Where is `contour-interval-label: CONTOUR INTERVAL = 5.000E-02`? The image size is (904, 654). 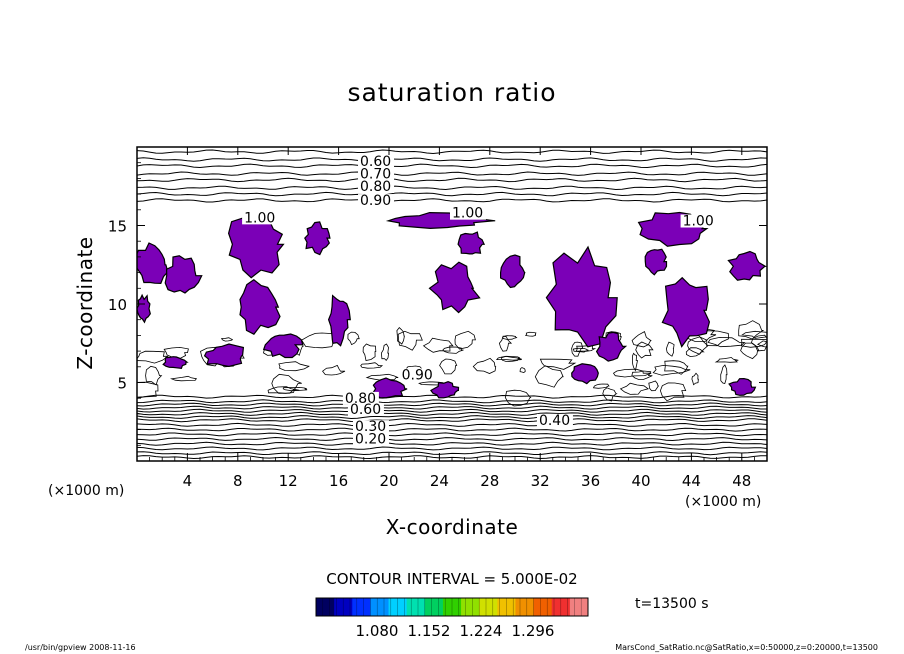
contour-interval-label: CONTOUR INTERVAL = 5.000E-02 is located at coordinates (451, 579).